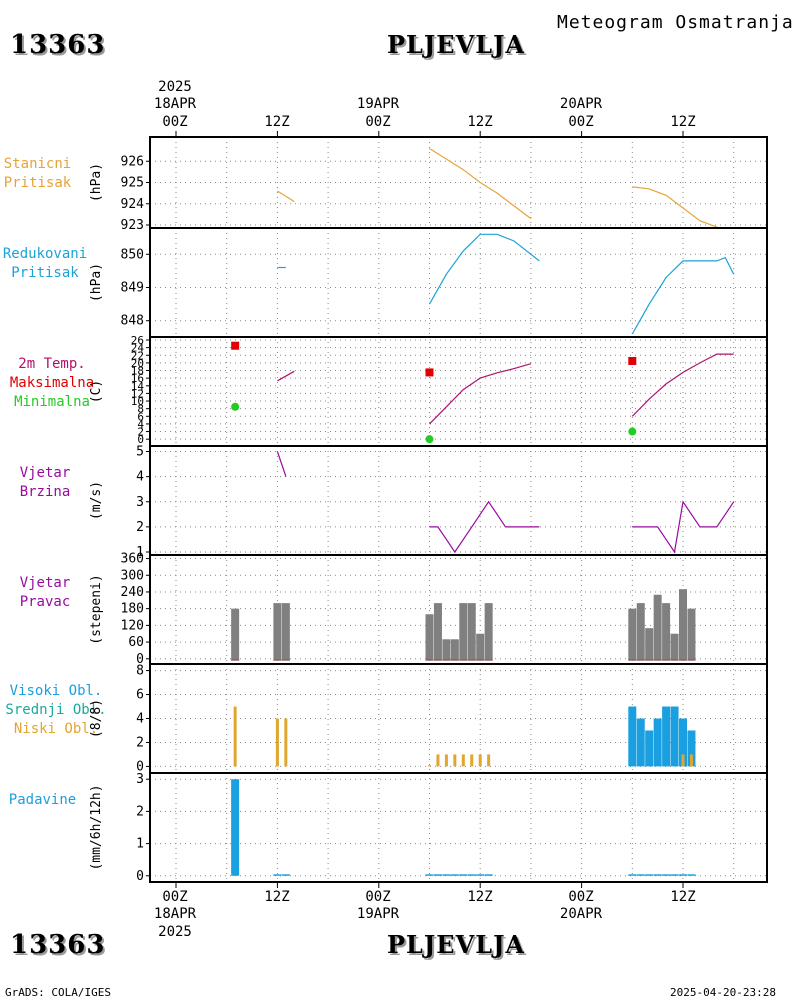 The width and height of the screenshot is (800, 1000). Describe the element at coordinates (96, 718) in the screenshot. I see `unit-label: (8/8)` at that location.